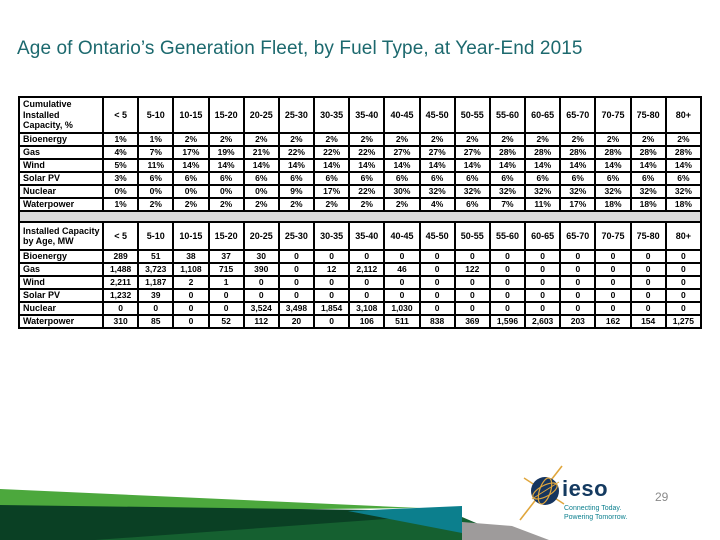 This screenshot has width=720, height=540. Describe the element at coordinates (585, 488) in the screenshot. I see `ieso-wordmark: ieso` at that location.